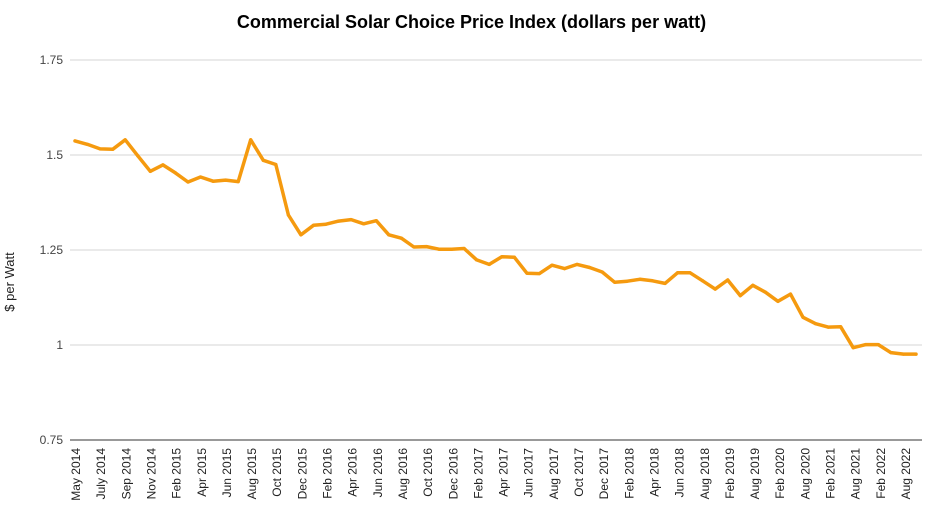  Describe the element at coordinates (730, 473) in the screenshot. I see `x-tick-label: Feb 2019` at that location.